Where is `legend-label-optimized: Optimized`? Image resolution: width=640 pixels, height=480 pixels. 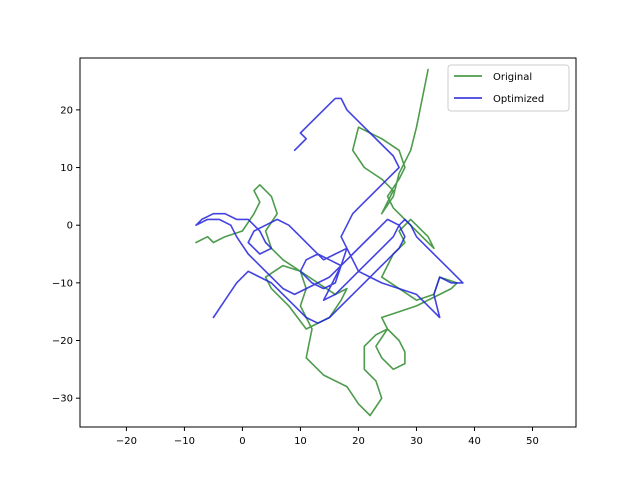 legend-label-optimized: Optimized is located at coordinates (518, 99).